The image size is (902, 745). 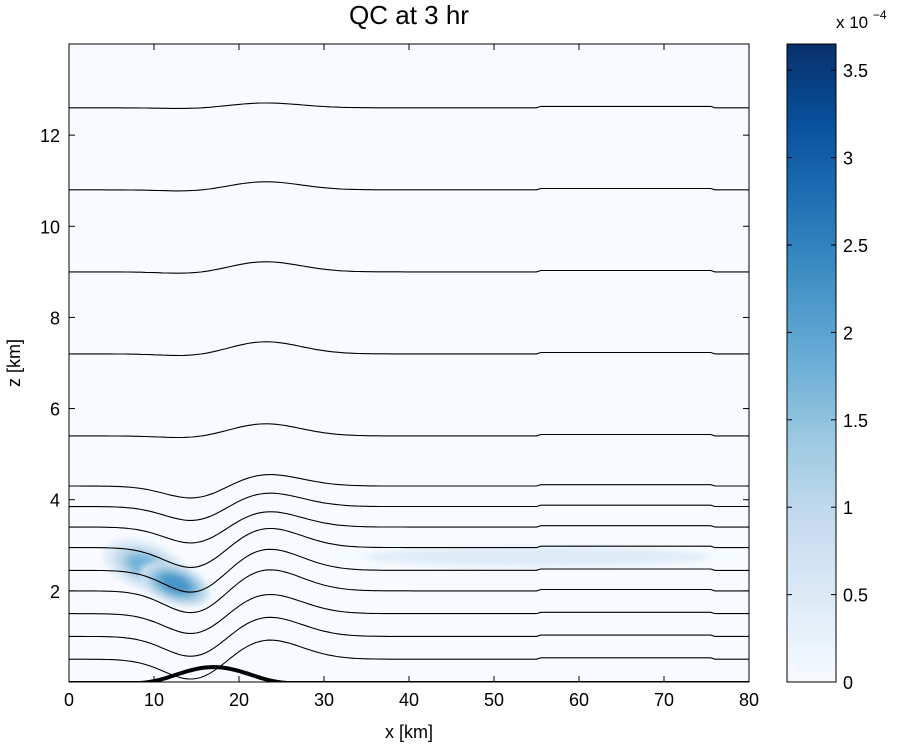 I want to click on x-tick-label: 30, so click(x=324, y=700).